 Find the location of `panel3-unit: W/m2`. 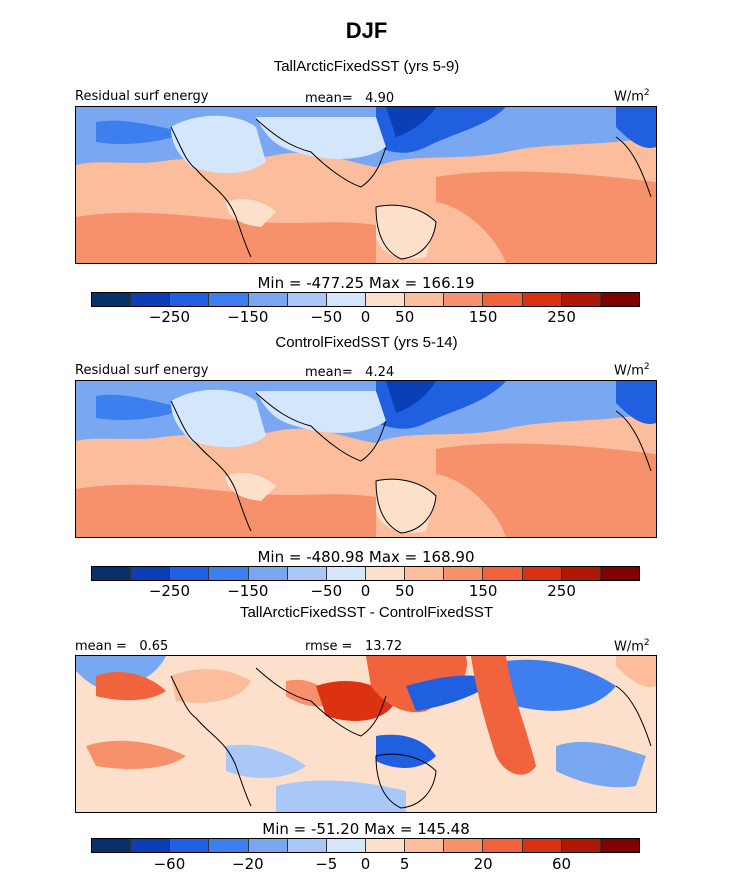

panel3-unit: W/m2 is located at coordinates (632, 646).